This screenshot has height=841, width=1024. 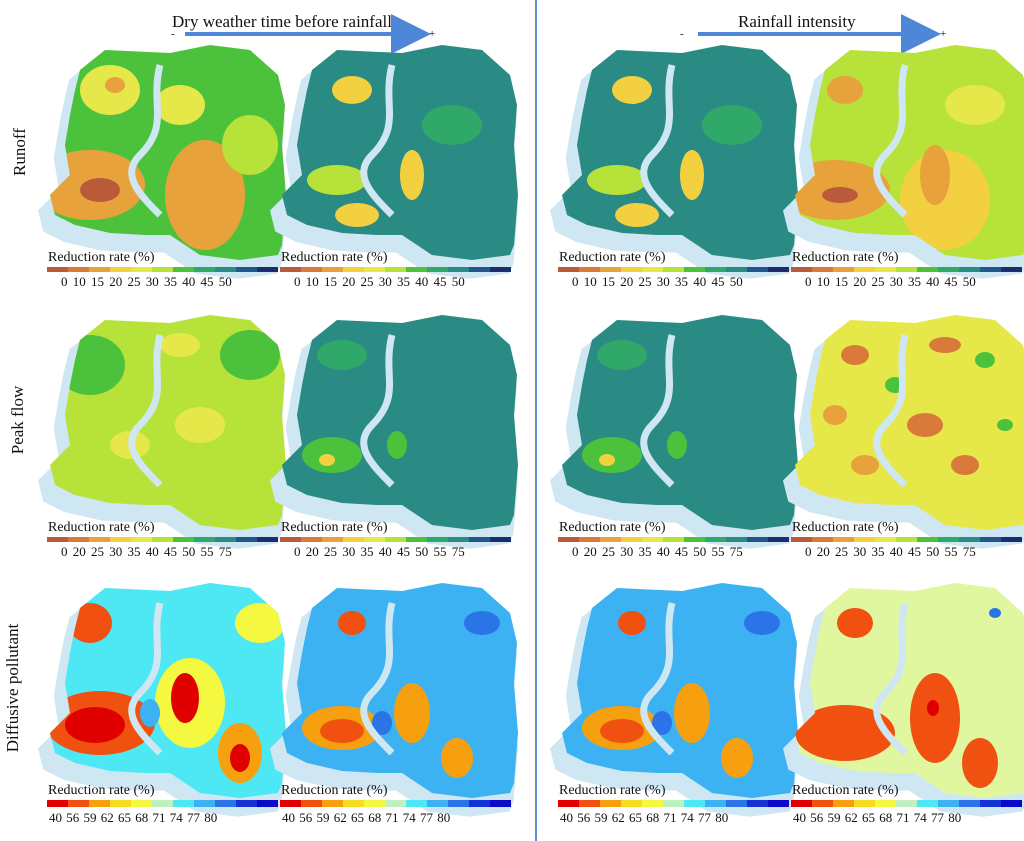 What do you see at coordinates (845, 790) in the screenshot?
I see `legend-title-pollutant-4: Reduction rate (%)` at bounding box center [845, 790].